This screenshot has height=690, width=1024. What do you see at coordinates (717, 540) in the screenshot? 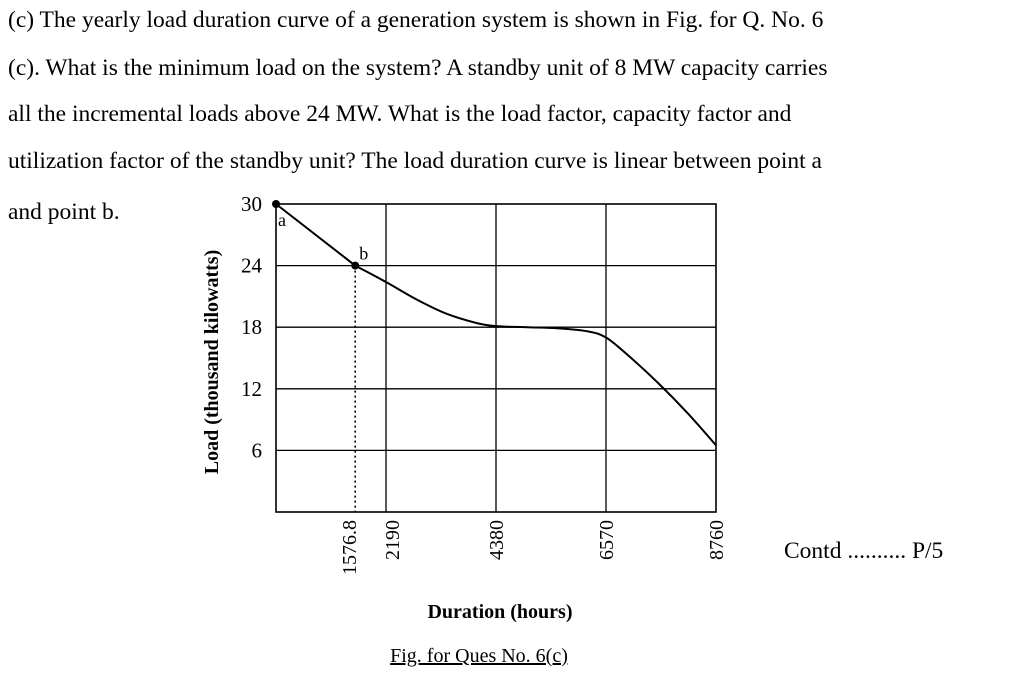
I see `x-tick-8760: 8760` at bounding box center [717, 540].